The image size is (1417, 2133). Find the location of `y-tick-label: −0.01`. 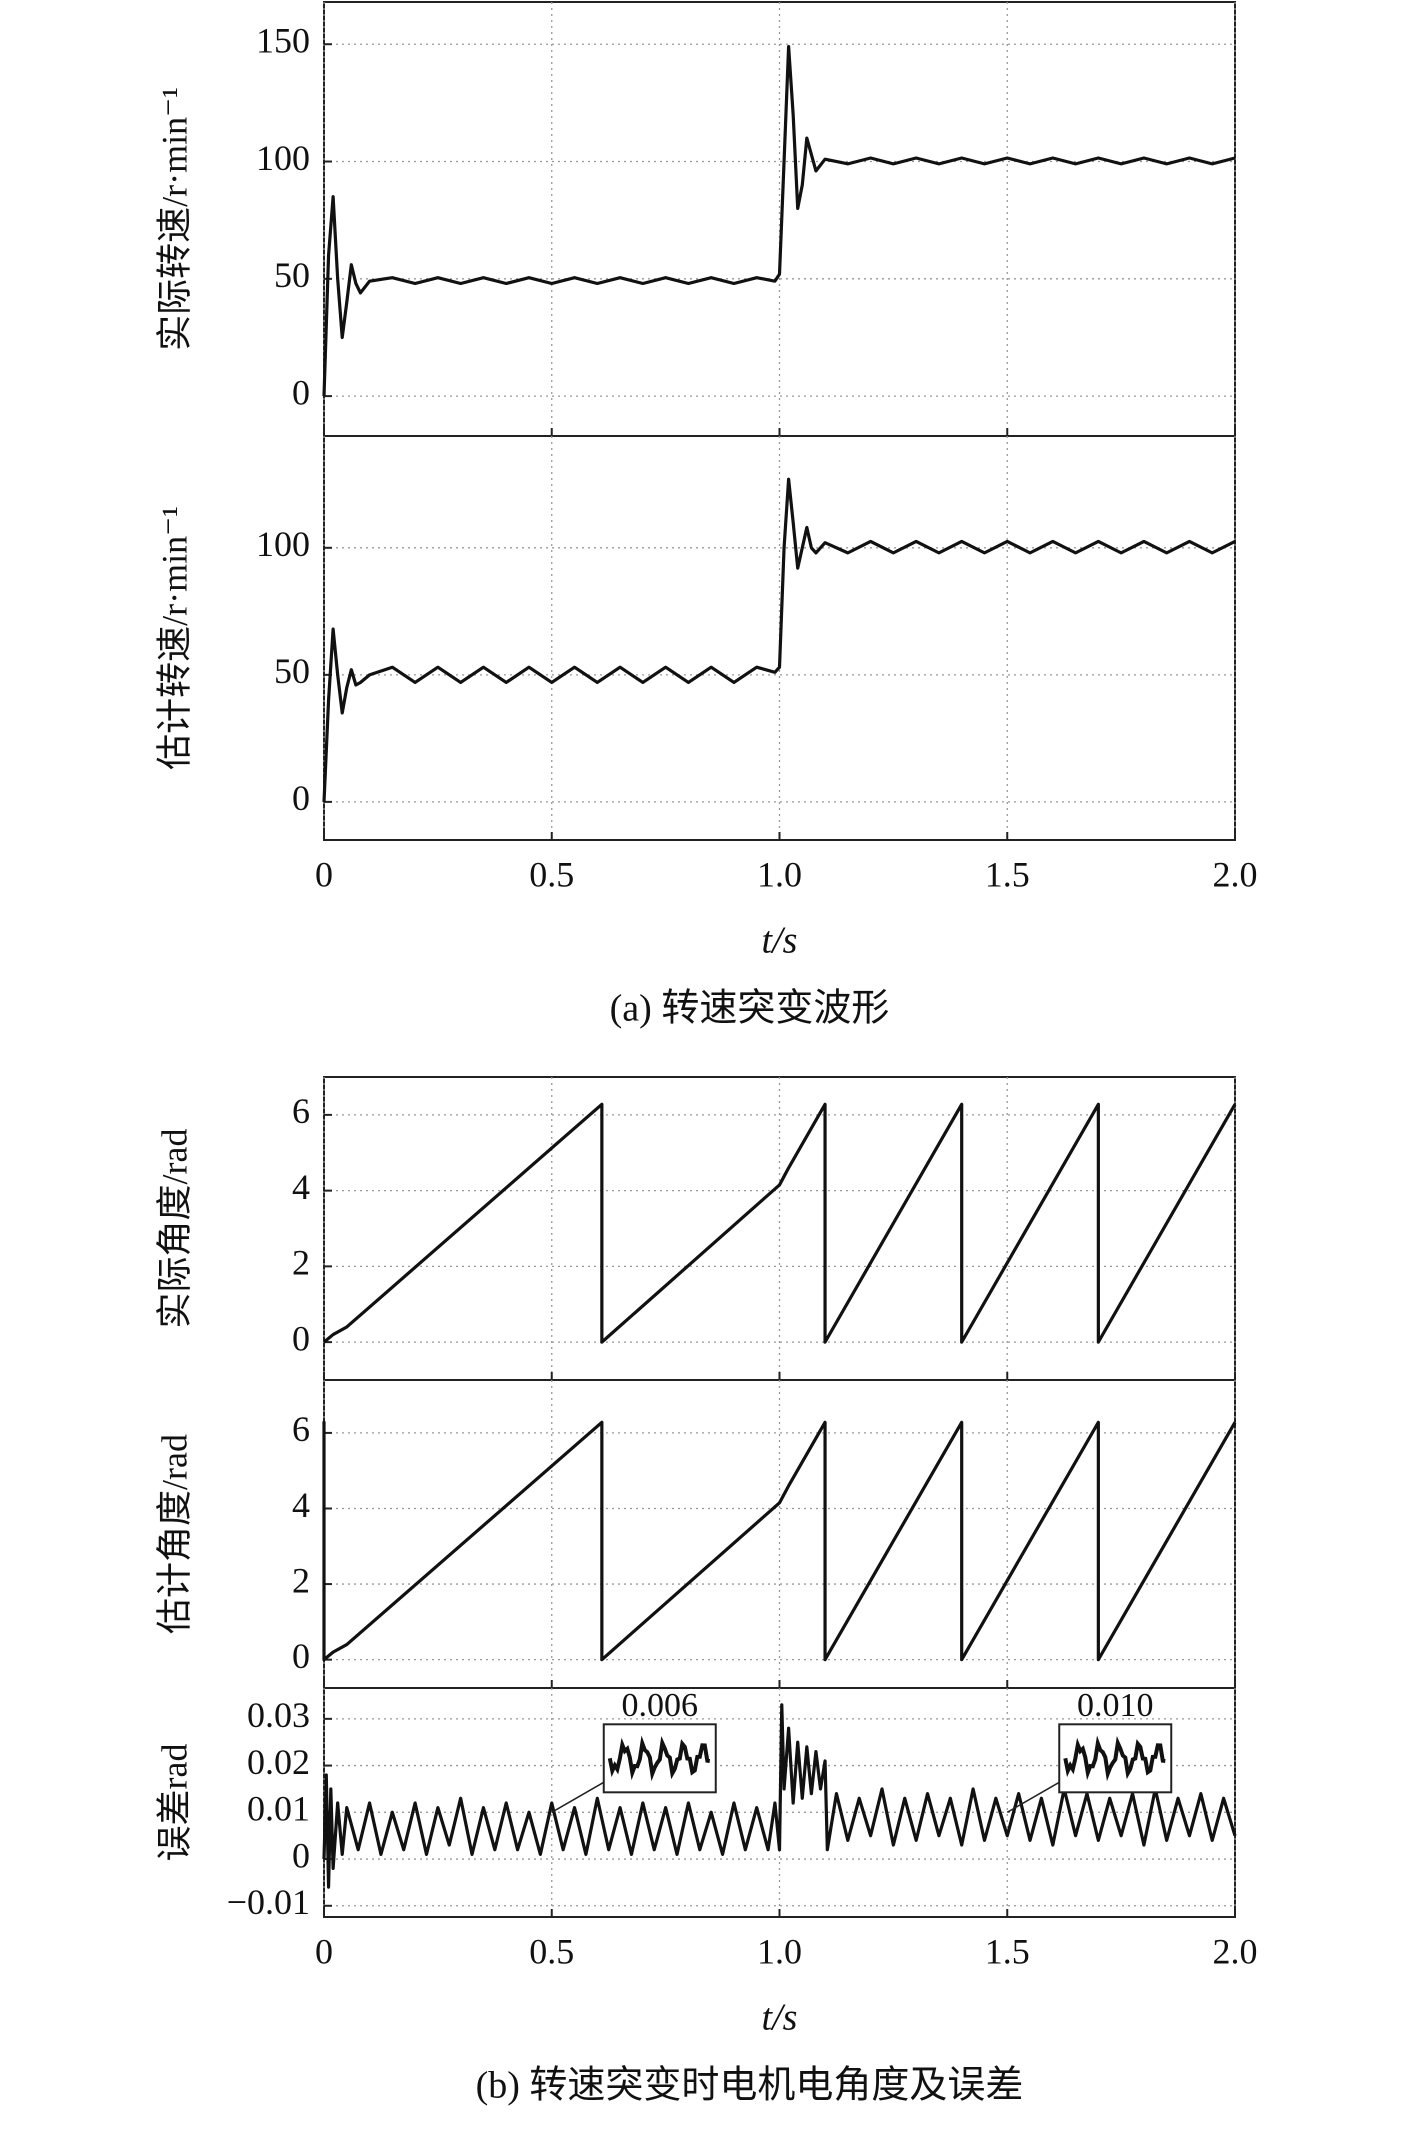

y-tick-label: −0.01 is located at coordinates (268, 1902).